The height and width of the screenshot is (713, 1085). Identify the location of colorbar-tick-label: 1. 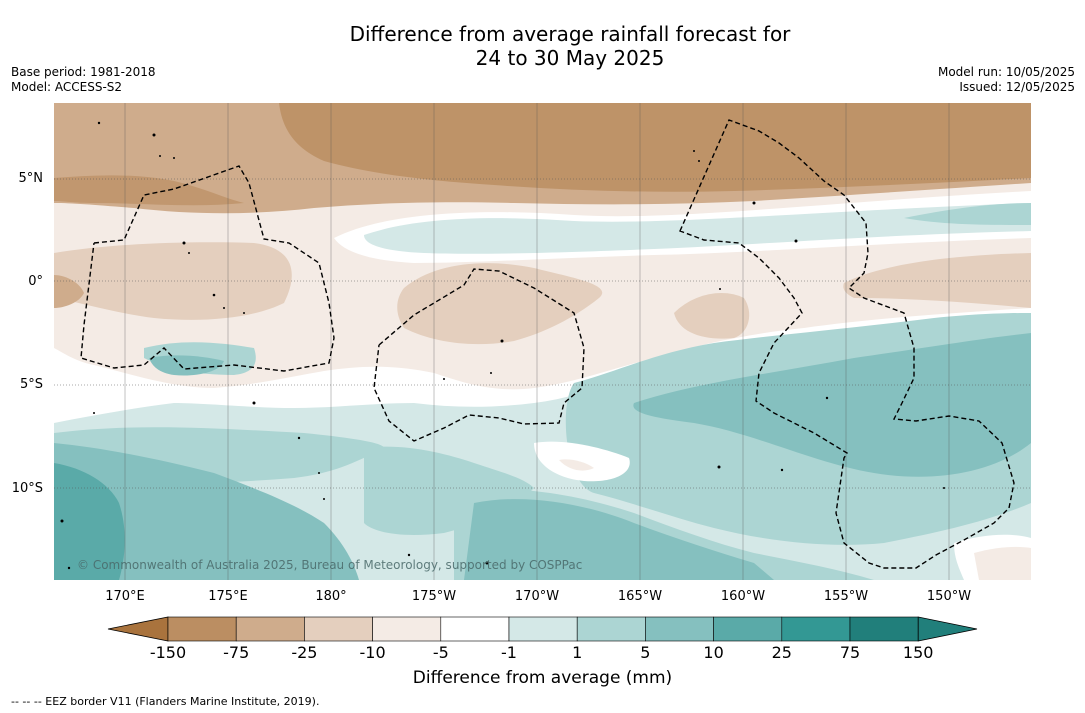
(577, 652).